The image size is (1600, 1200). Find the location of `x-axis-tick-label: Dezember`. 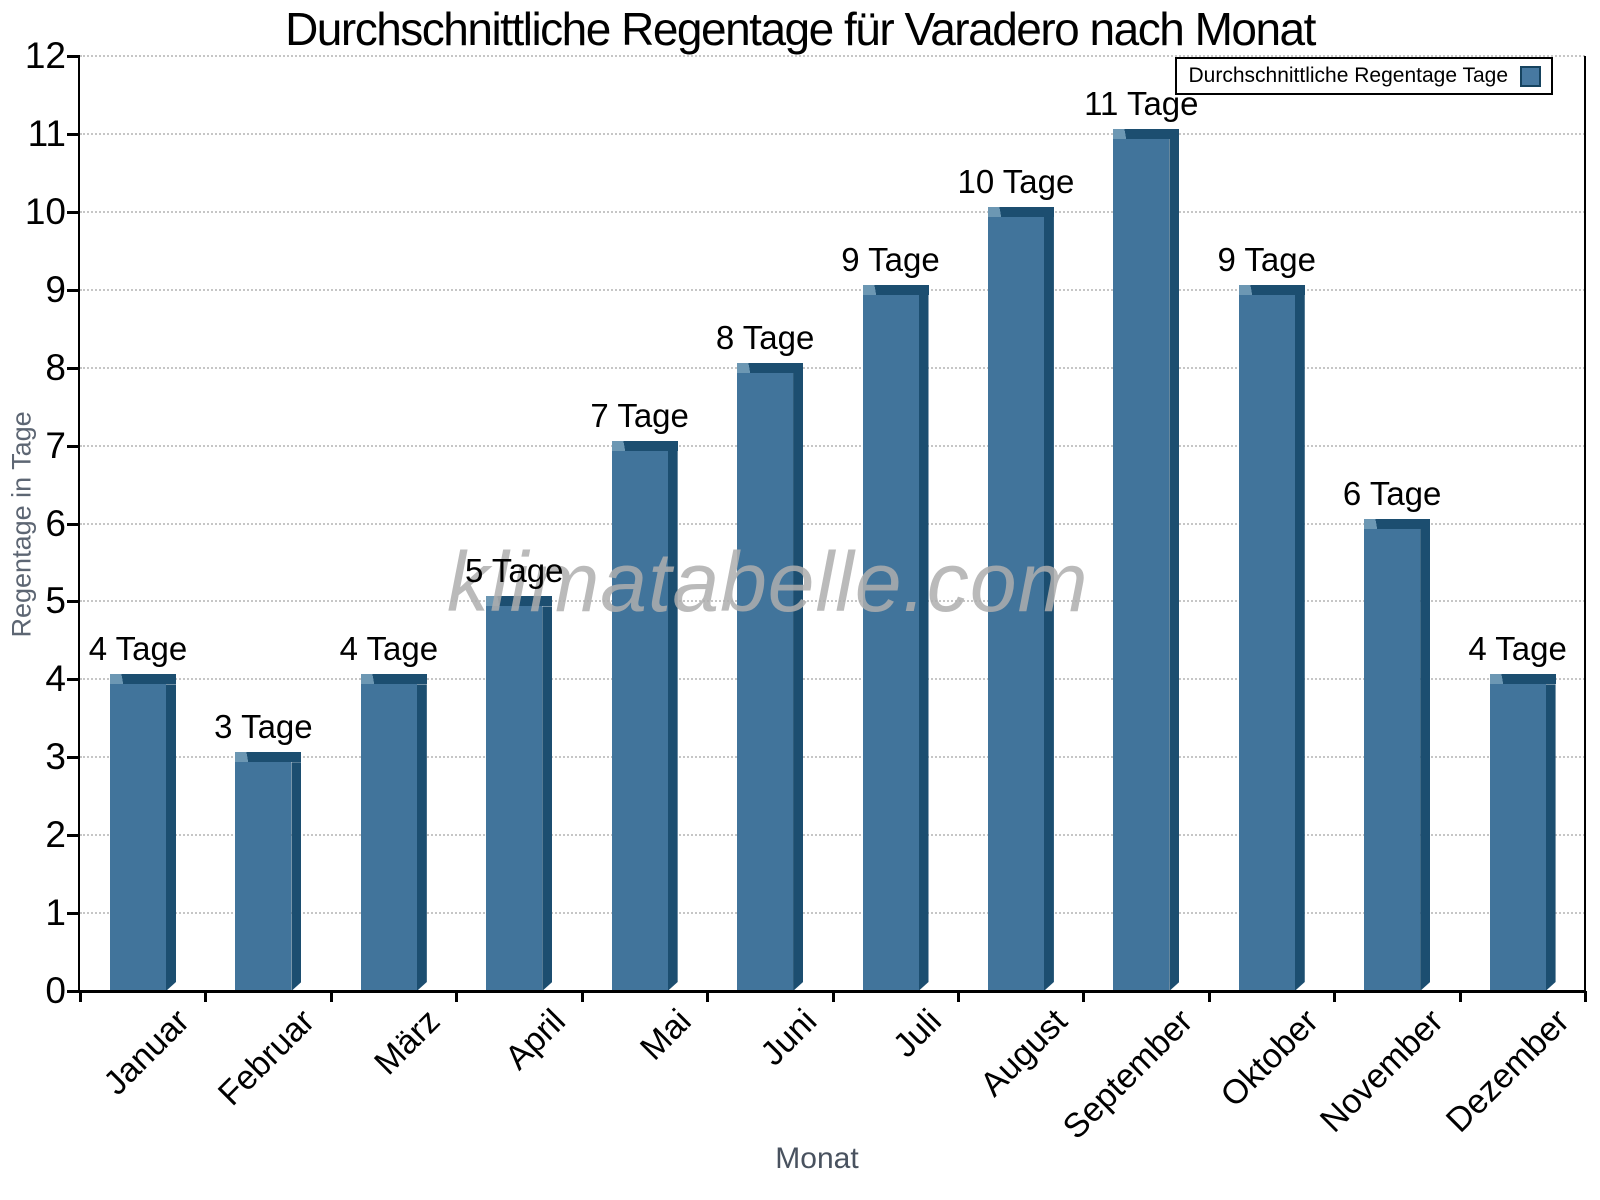

x-axis-tick-label: Dezember is located at coordinates (1507, 1071).